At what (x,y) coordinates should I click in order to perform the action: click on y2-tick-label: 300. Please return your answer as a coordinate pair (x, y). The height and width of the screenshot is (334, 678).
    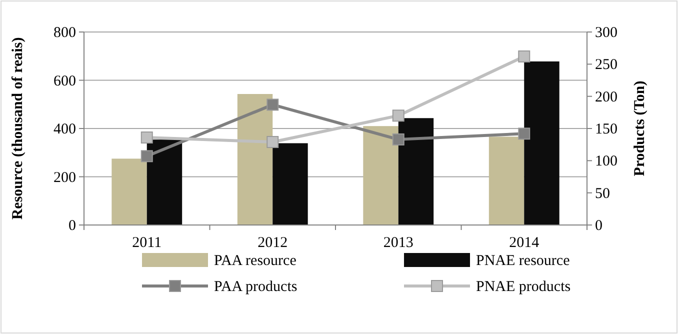
    Looking at the image, I should click on (606, 33).